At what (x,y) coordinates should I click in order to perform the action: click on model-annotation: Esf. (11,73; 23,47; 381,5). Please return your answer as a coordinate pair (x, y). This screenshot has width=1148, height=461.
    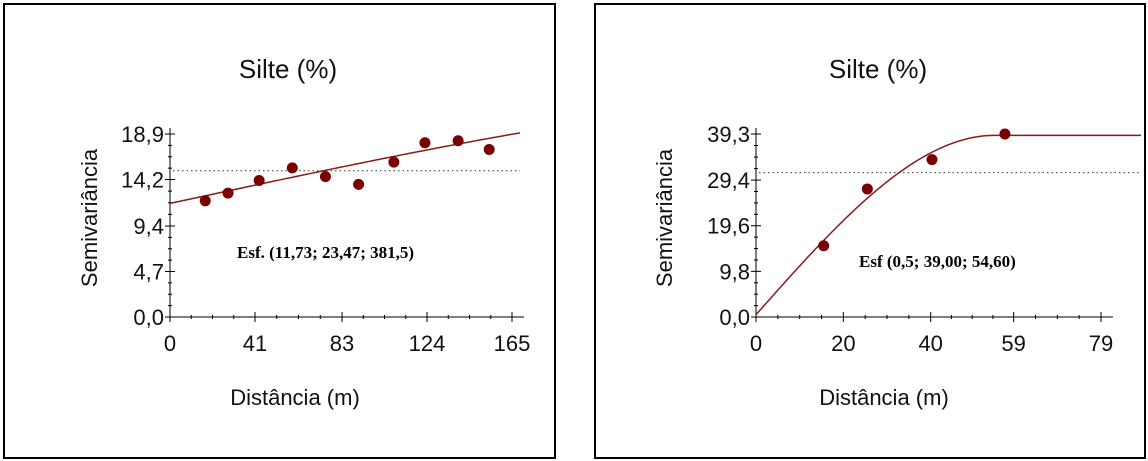
    Looking at the image, I should click on (325, 252).